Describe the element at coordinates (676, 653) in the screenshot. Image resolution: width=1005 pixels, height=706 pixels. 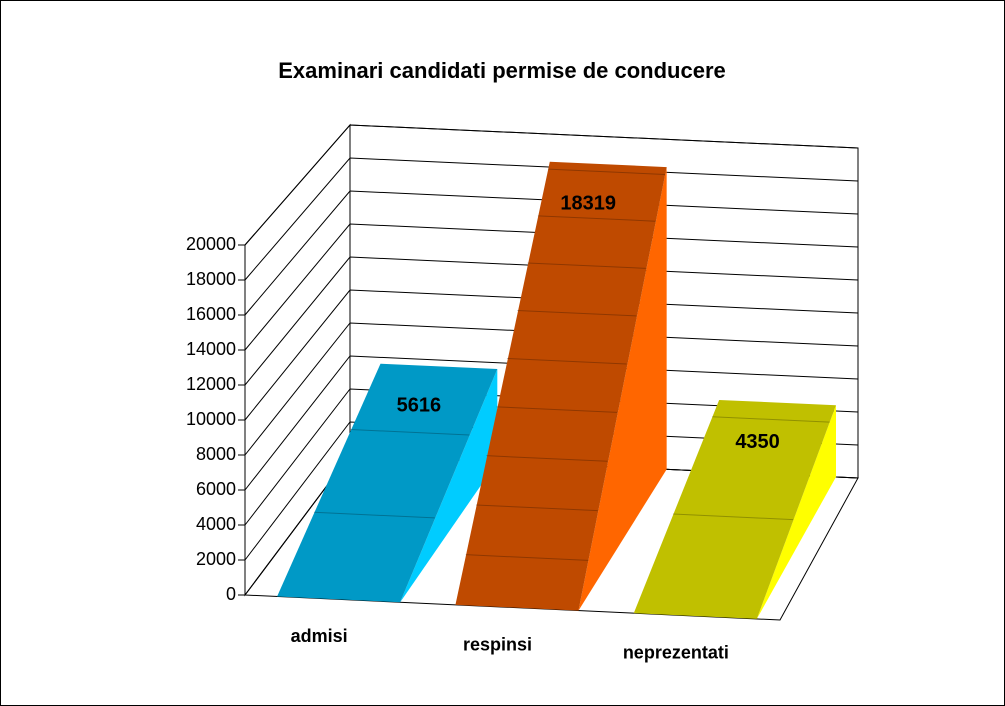
I see `x-tick-label: neprezentati` at that location.